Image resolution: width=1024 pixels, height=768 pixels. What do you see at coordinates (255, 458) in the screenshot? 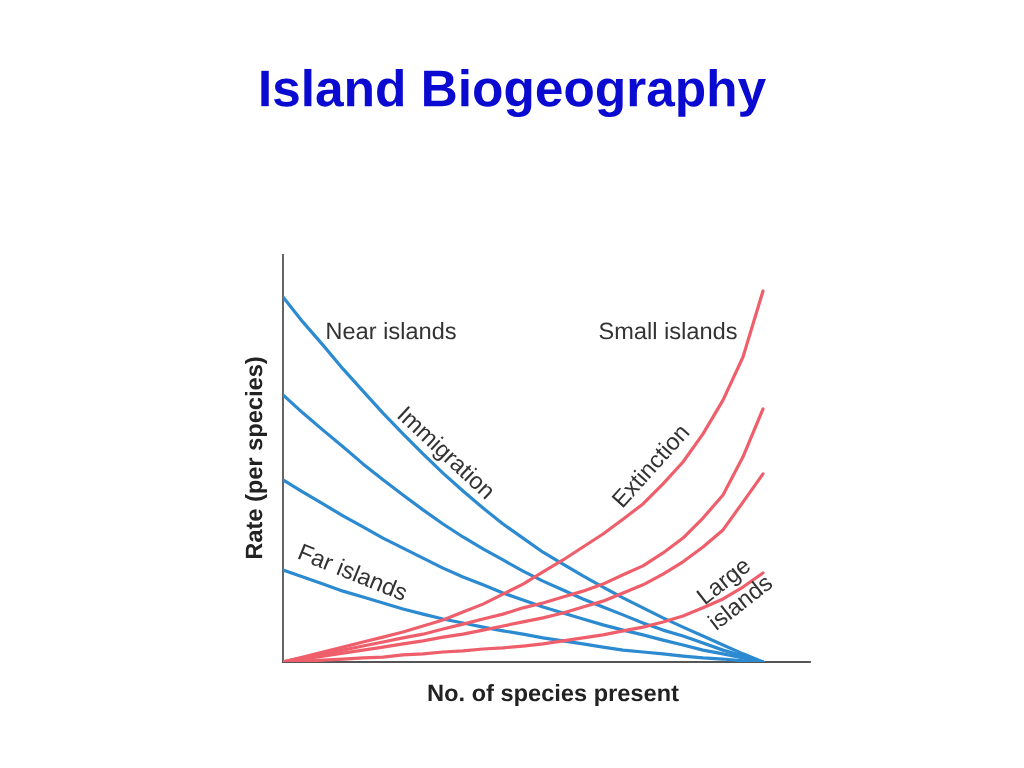
I see `y-axis-title: Rate (per species)` at bounding box center [255, 458].